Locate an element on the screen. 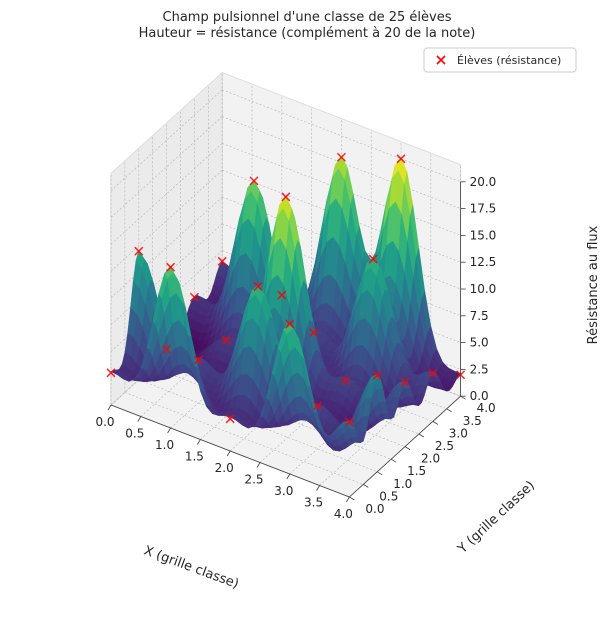  x-axis-label: X (grille classe) is located at coordinates (191, 567).